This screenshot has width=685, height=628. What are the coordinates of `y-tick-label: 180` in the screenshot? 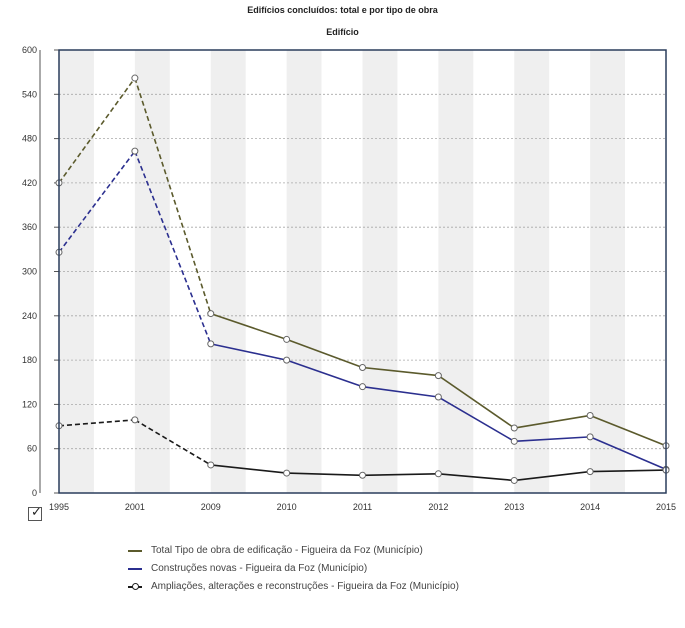 It's located at (29, 360).